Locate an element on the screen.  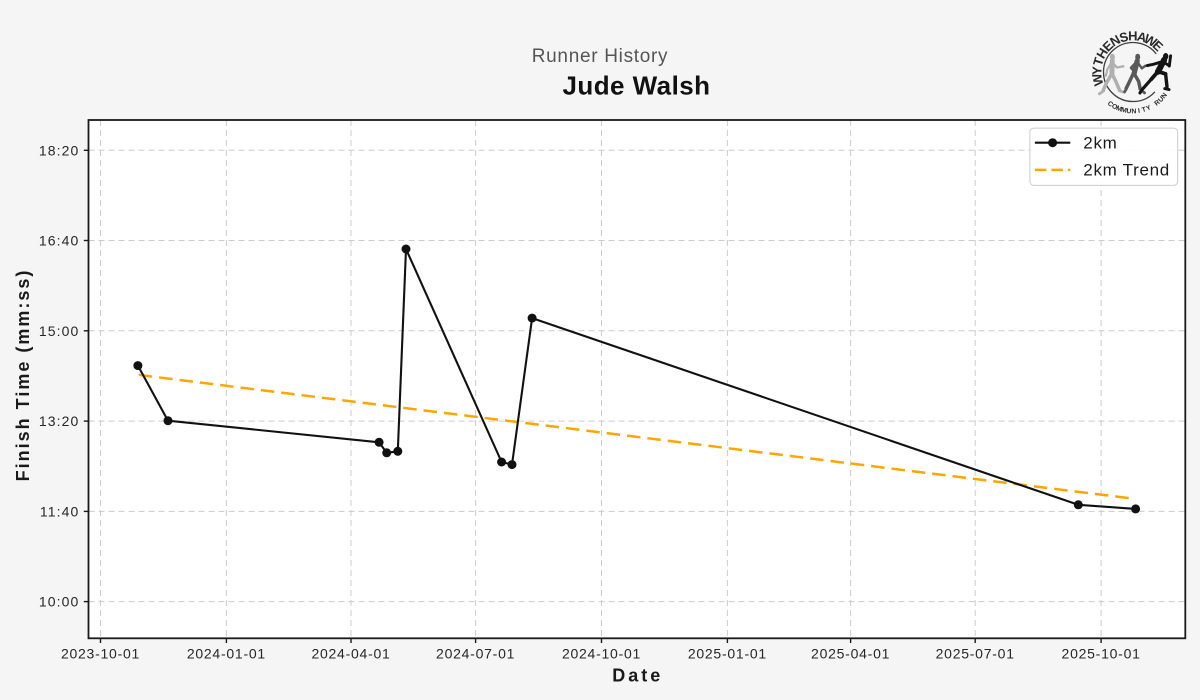
svg-text: 2023-10-01 is located at coordinates (100, 654).